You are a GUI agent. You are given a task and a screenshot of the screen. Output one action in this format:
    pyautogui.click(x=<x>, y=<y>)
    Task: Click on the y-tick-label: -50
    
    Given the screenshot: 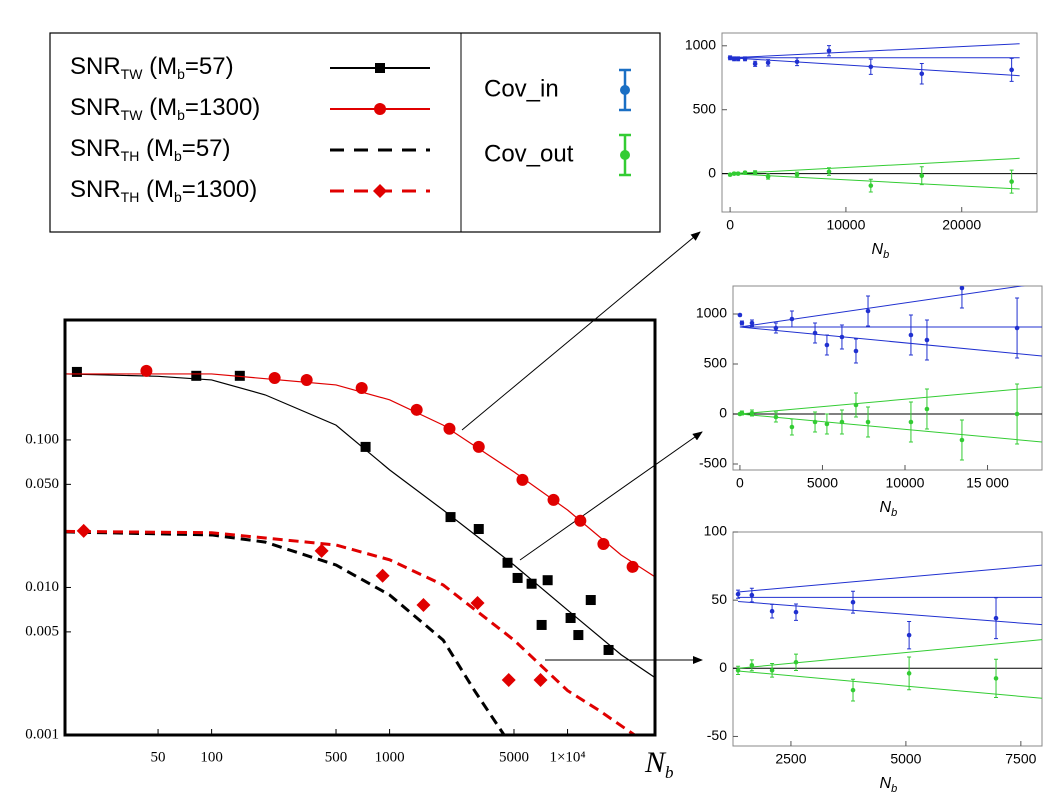 What is the action you would take?
    pyautogui.click(x=717, y=735)
    